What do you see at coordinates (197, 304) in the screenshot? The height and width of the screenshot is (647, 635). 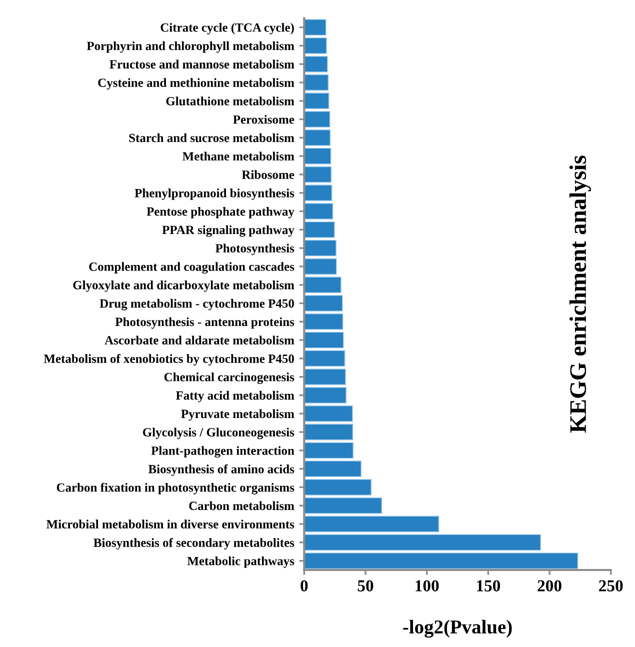 I see `y-tick-label: Drug metabolism - cytochrome P450` at bounding box center [197, 304].